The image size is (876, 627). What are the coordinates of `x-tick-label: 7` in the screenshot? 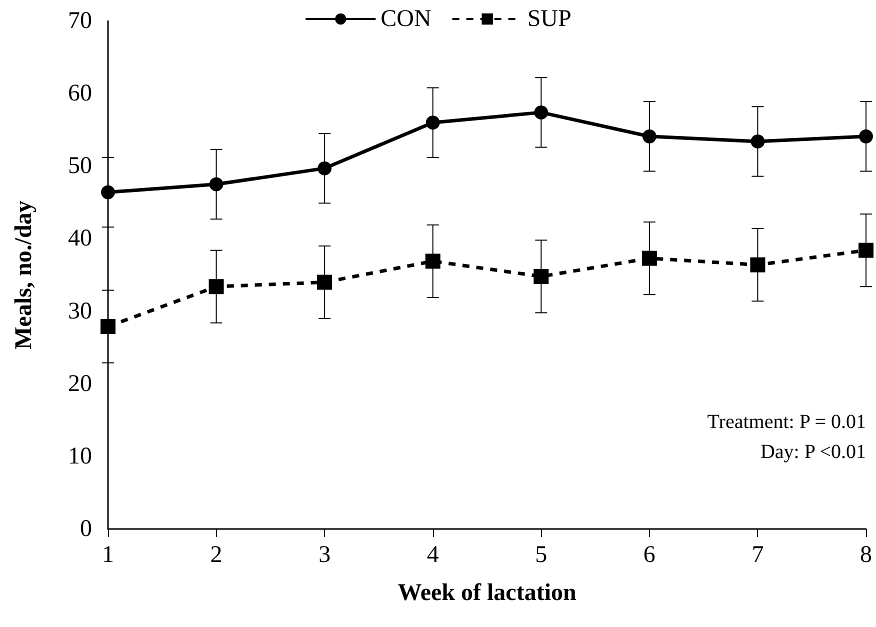 It's located at (758, 555).